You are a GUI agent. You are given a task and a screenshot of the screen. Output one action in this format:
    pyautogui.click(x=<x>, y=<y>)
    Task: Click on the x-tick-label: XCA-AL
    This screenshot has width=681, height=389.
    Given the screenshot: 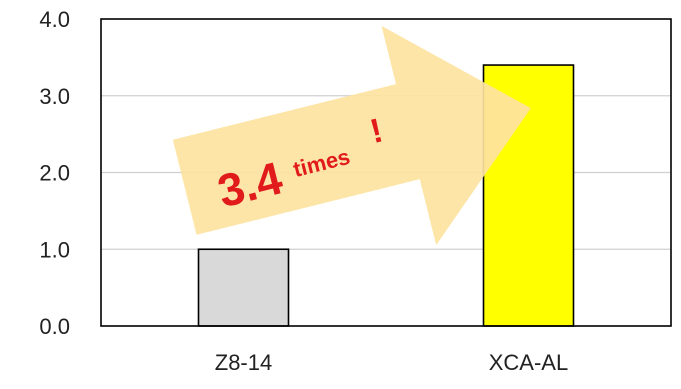 What is the action you would take?
    pyautogui.click(x=528, y=362)
    